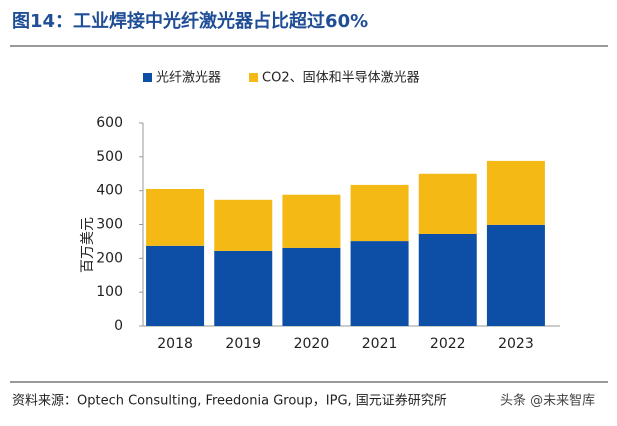 The image size is (617, 426). Describe the element at coordinates (243, 344) in the screenshot. I see `x-tick-label: 2019` at that location.